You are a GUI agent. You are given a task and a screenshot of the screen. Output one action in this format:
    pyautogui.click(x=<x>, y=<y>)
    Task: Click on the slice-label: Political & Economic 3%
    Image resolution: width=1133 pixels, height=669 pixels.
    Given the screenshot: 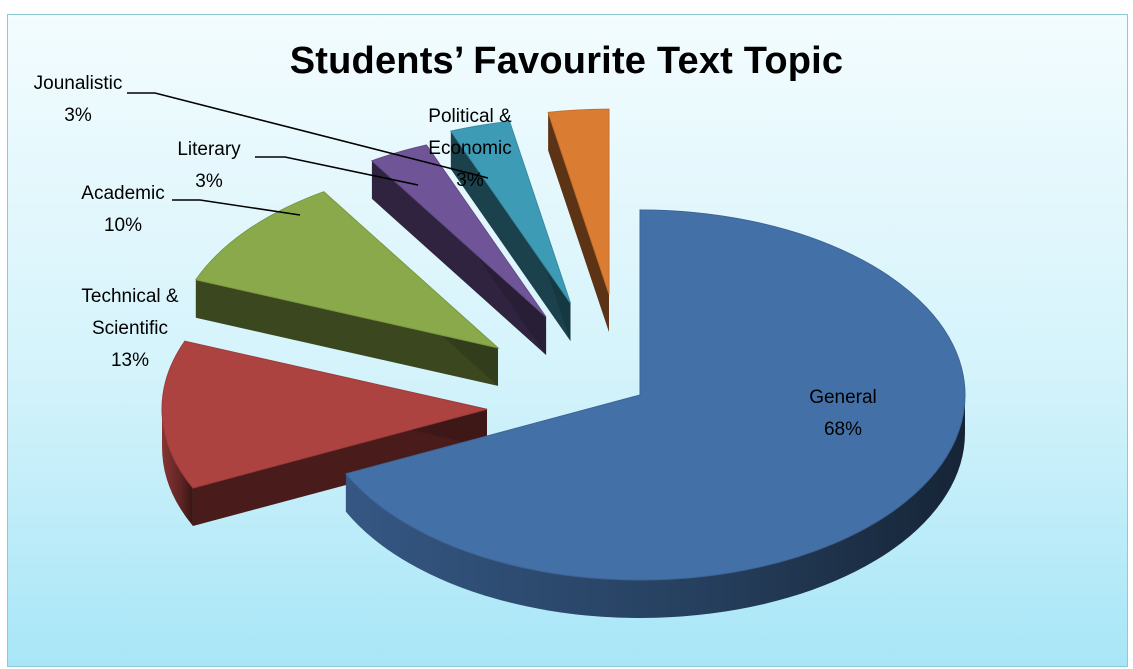 What is the action you would take?
    pyautogui.click(x=470, y=148)
    